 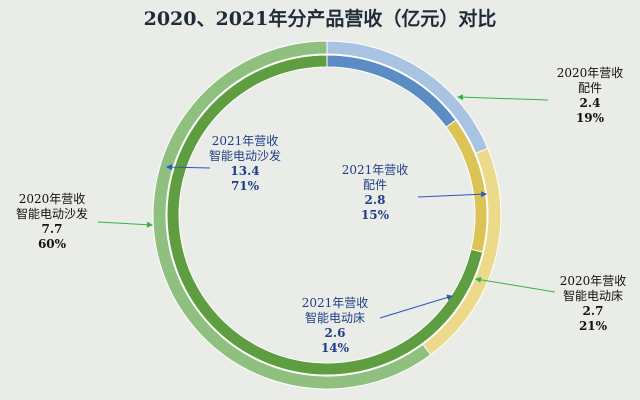 What do you see at coordinates (416, 306) in the screenshot?
I see `callout-arrow-2021-bed` at bounding box center [416, 306].